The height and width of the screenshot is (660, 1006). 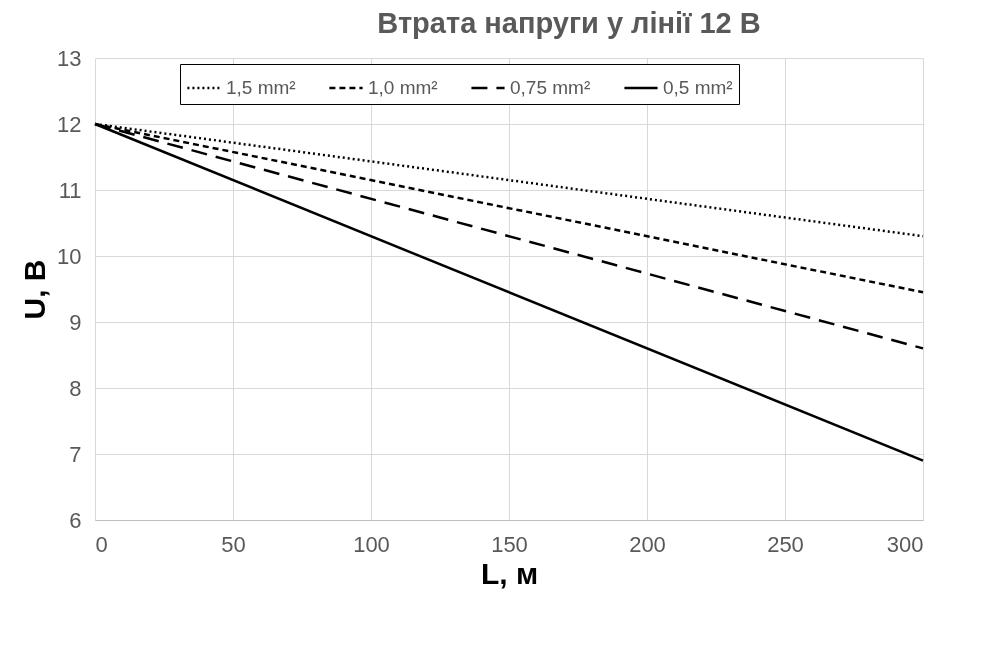 I want to click on x-axis-title: L, м, so click(x=509, y=573).